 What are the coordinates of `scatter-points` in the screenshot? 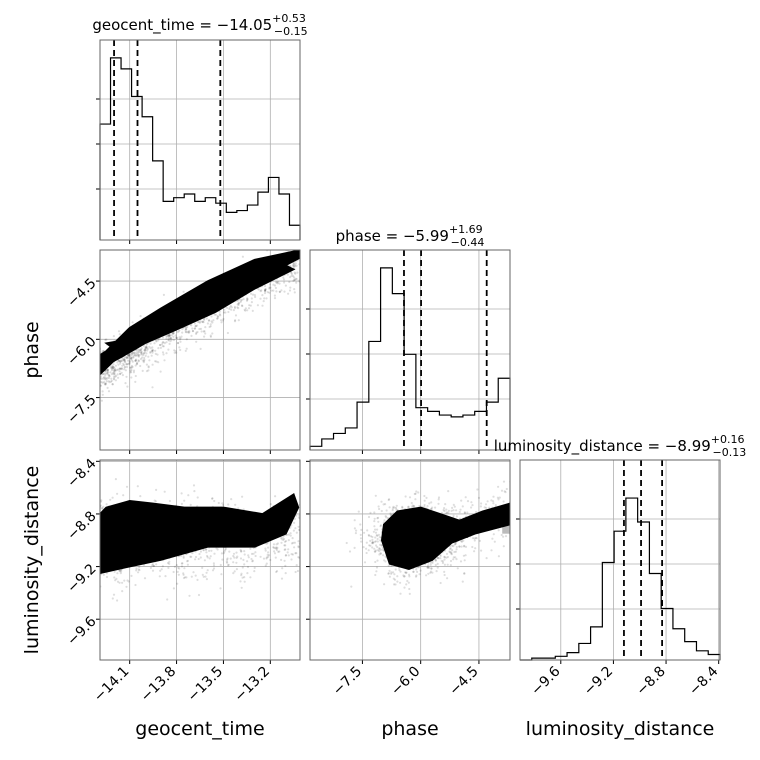 It's located at (202, 540).